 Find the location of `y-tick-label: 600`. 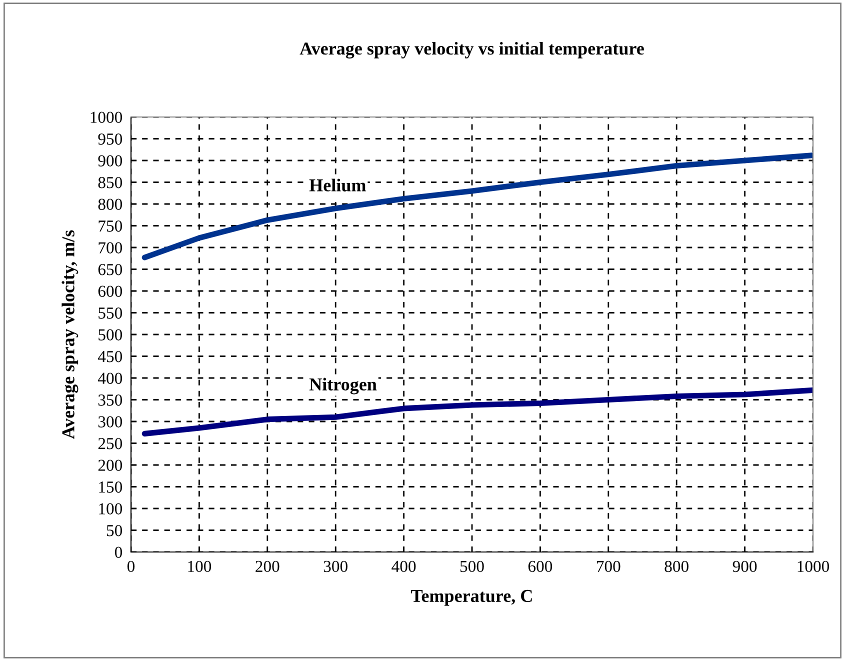

y-tick-label: 600 is located at coordinates (110, 291).